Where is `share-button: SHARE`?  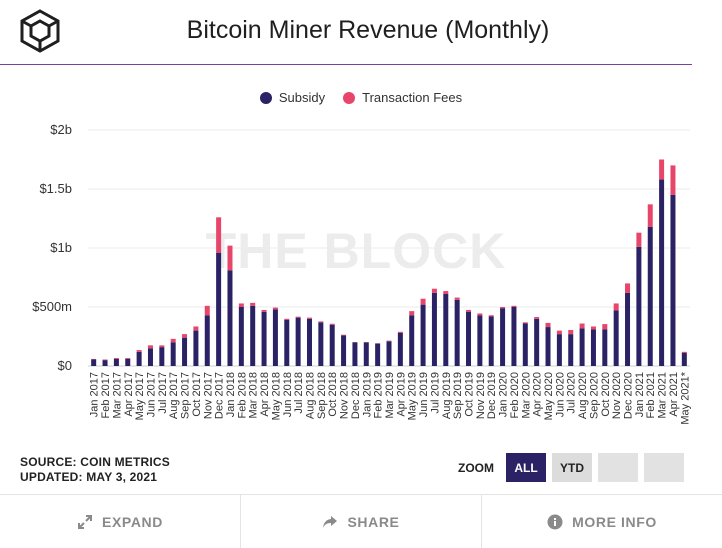
share-button: SHARE is located at coordinates (360, 521).